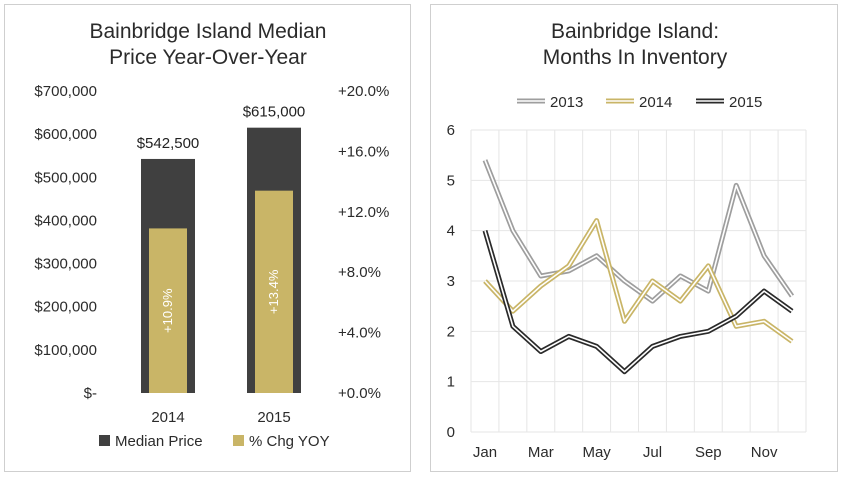 The height and width of the screenshot is (477, 843). What do you see at coordinates (652, 452) in the screenshot?
I see `x-axis-month-label: Jul` at bounding box center [652, 452].